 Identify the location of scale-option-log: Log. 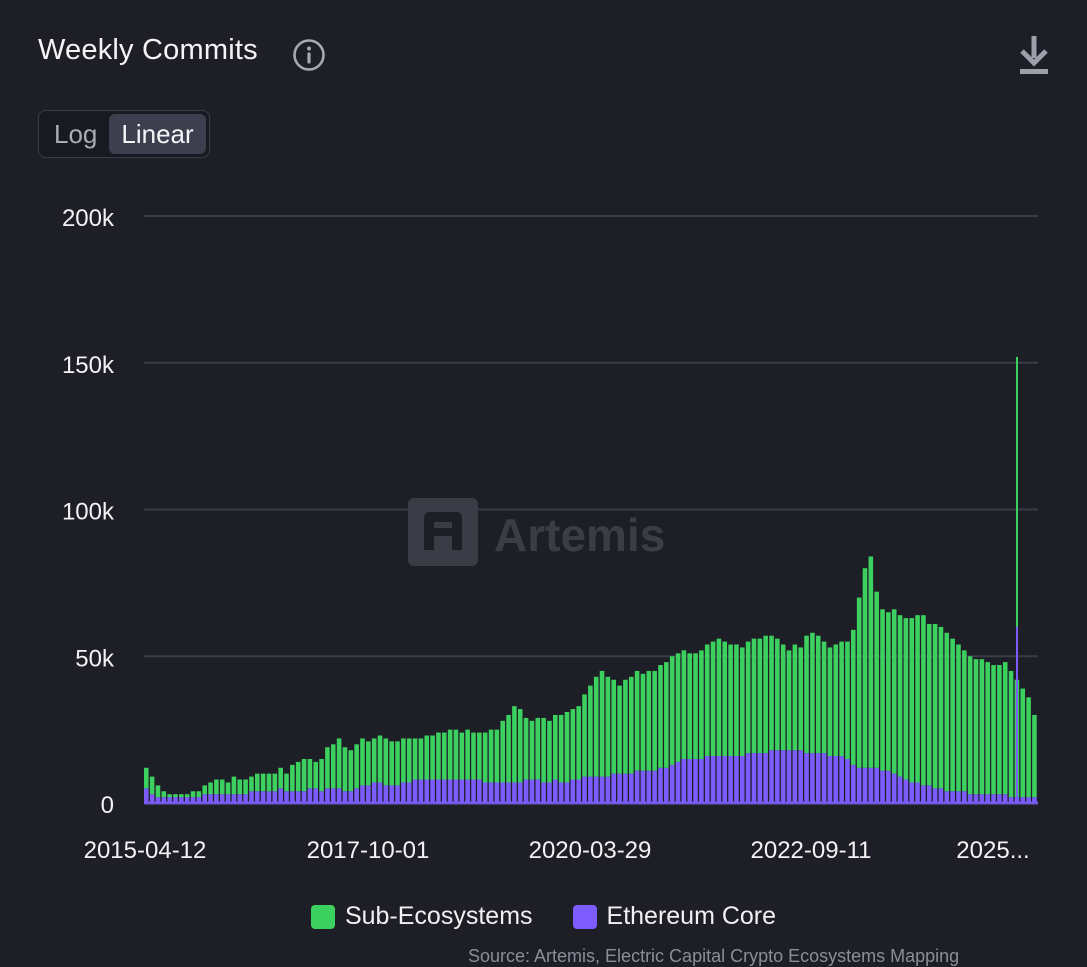
(76, 134).